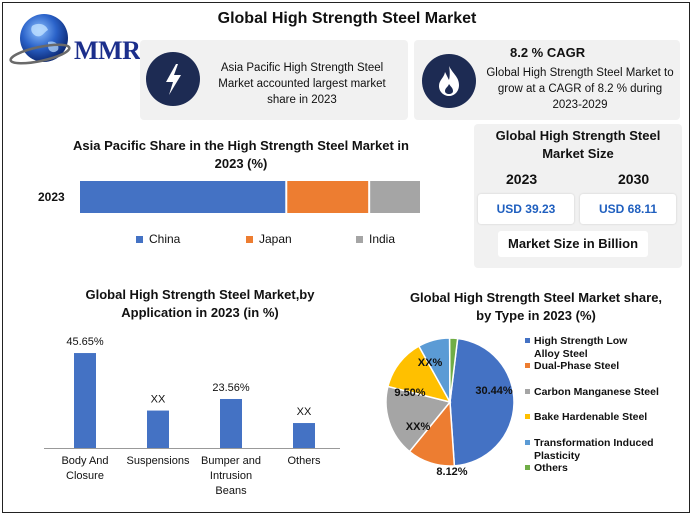 The image size is (694, 517). I want to click on legend-label: High Strength Low Alloy Steel, so click(581, 347).